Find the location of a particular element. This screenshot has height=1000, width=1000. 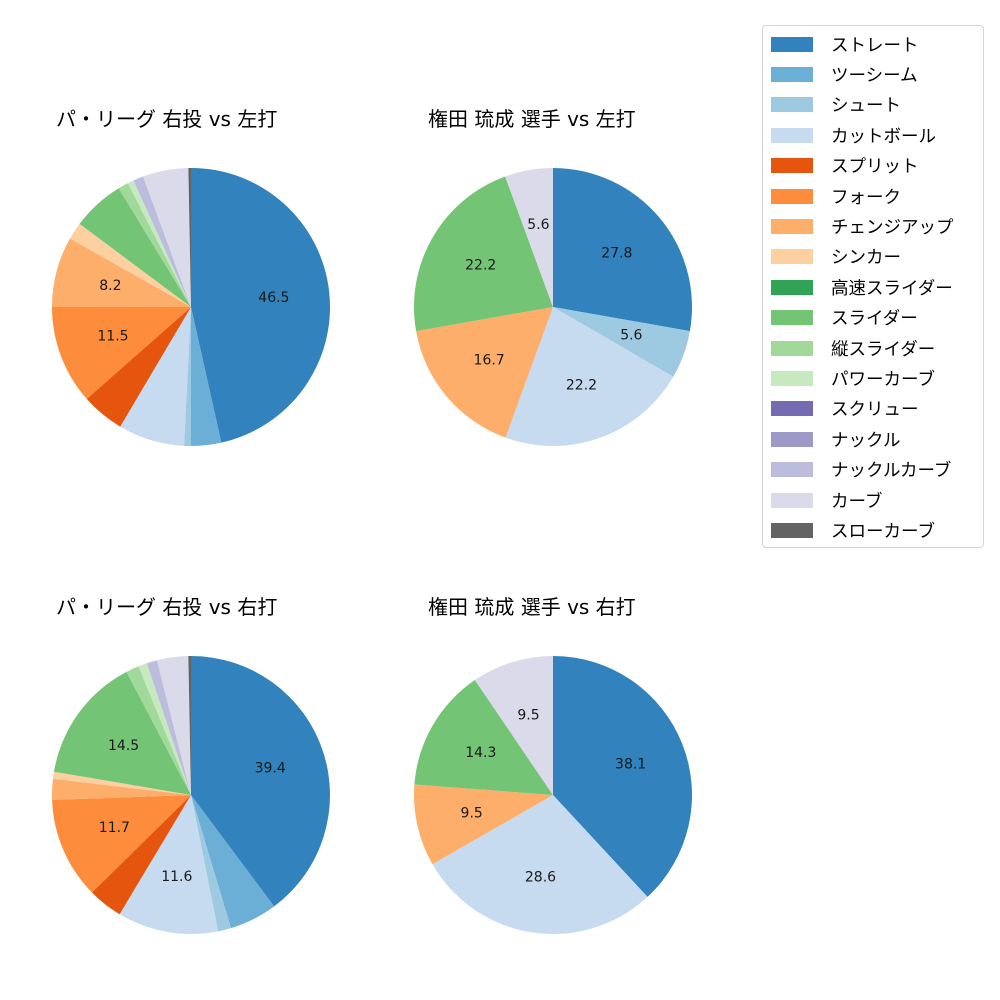

legend-item: ナックルカーブ is located at coordinates (861, 470).